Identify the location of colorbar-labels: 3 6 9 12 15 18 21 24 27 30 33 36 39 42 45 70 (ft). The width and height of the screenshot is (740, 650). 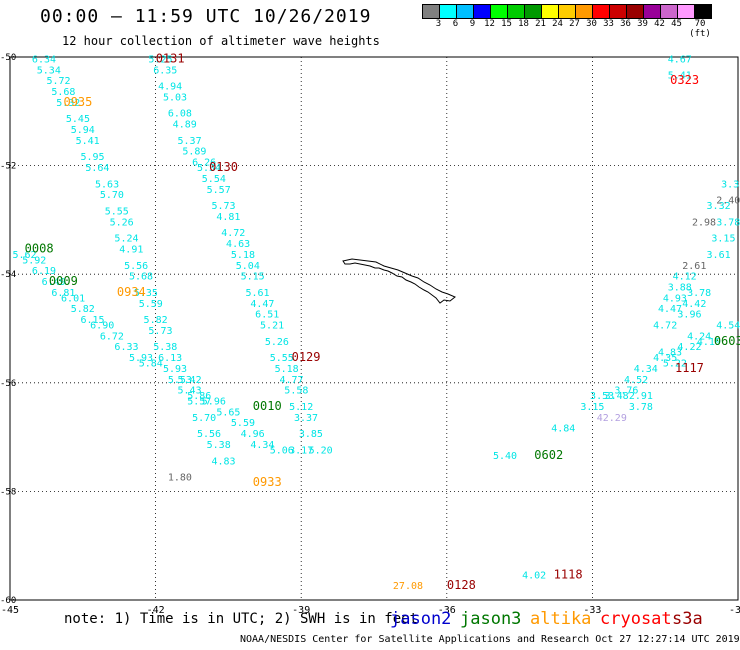
(572, 29).